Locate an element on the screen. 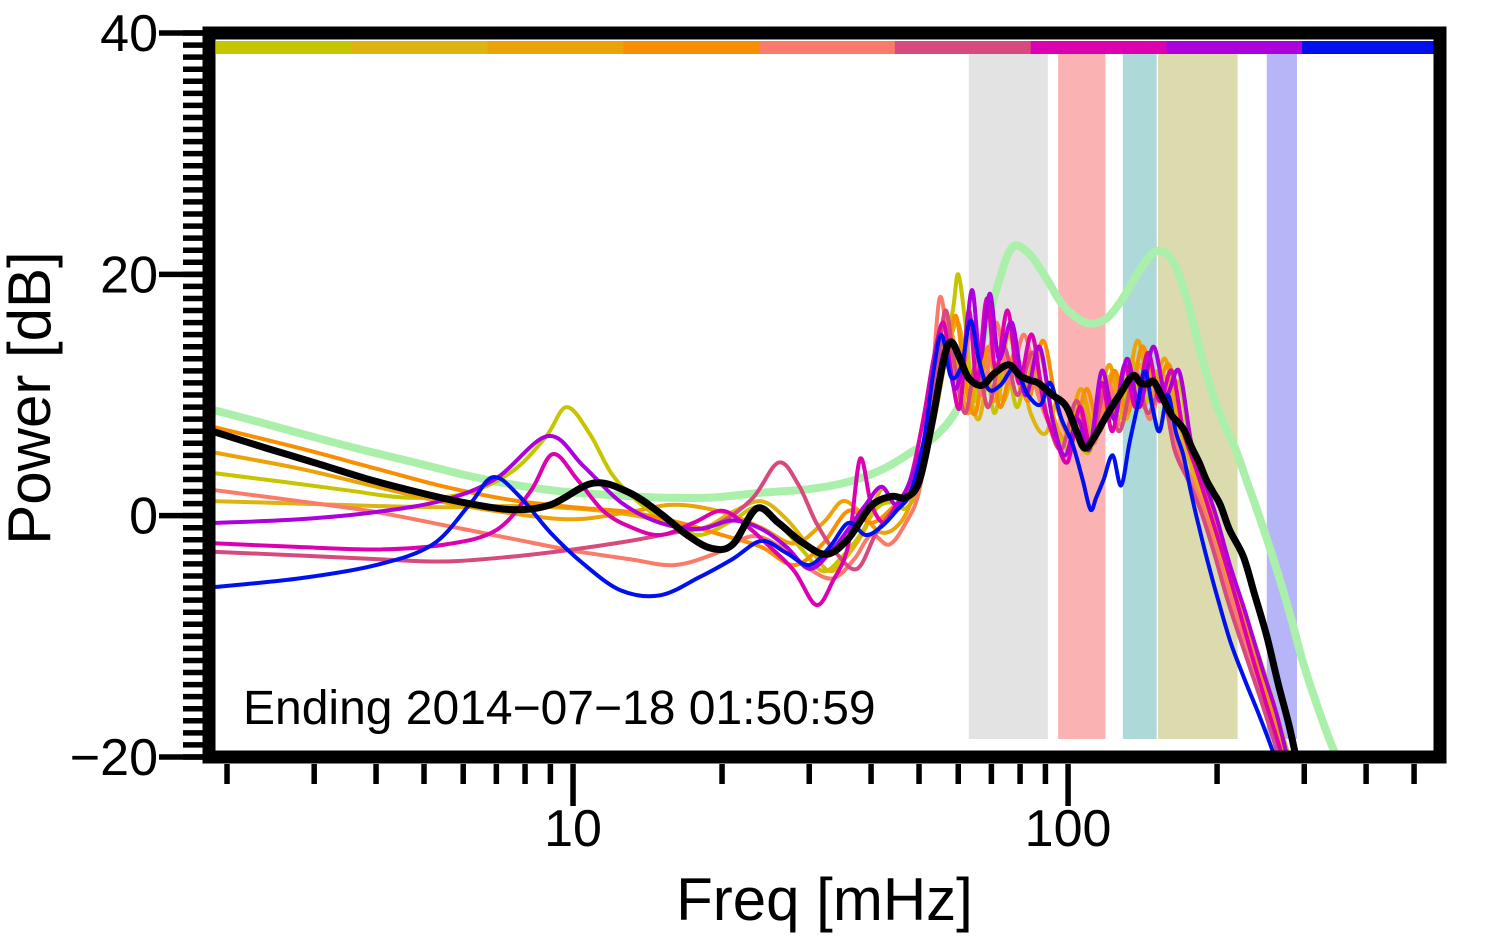 This screenshot has width=1494, height=952. y-tick-label-40: 40 is located at coordinates (129, 34).